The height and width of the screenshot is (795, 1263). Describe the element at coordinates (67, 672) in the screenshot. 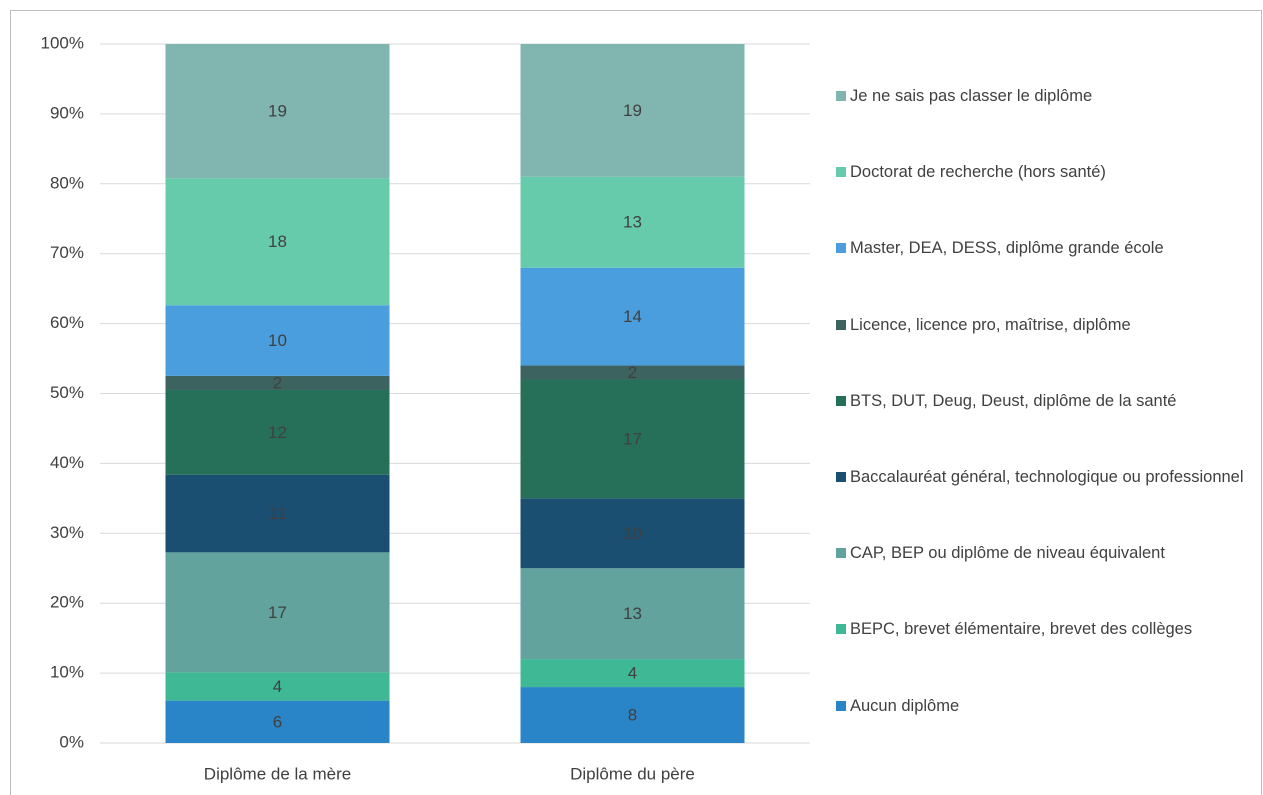

I see `y-tick-label: 10%` at that location.